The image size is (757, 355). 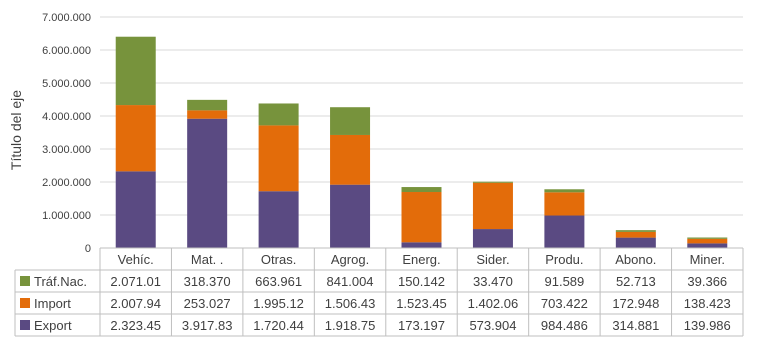 What do you see at coordinates (492, 259) in the screenshot?
I see `x-tick-label: Sider.` at bounding box center [492, 259].